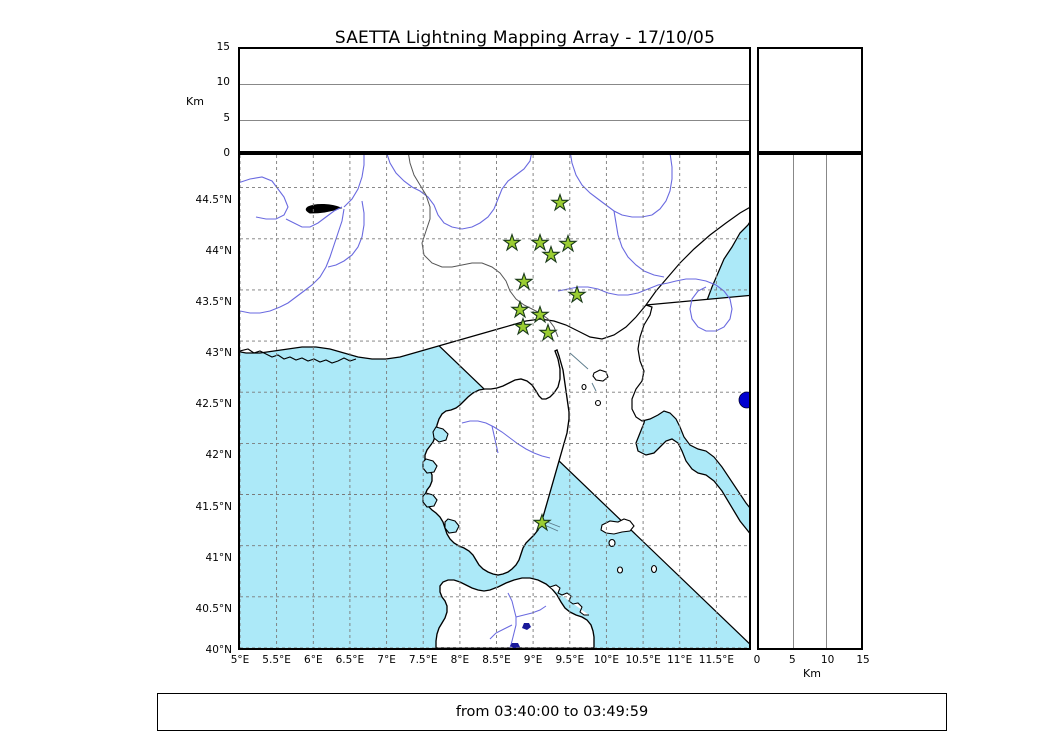  I want to click on right-panel-xaxis-label: Km, so click(812, 673).